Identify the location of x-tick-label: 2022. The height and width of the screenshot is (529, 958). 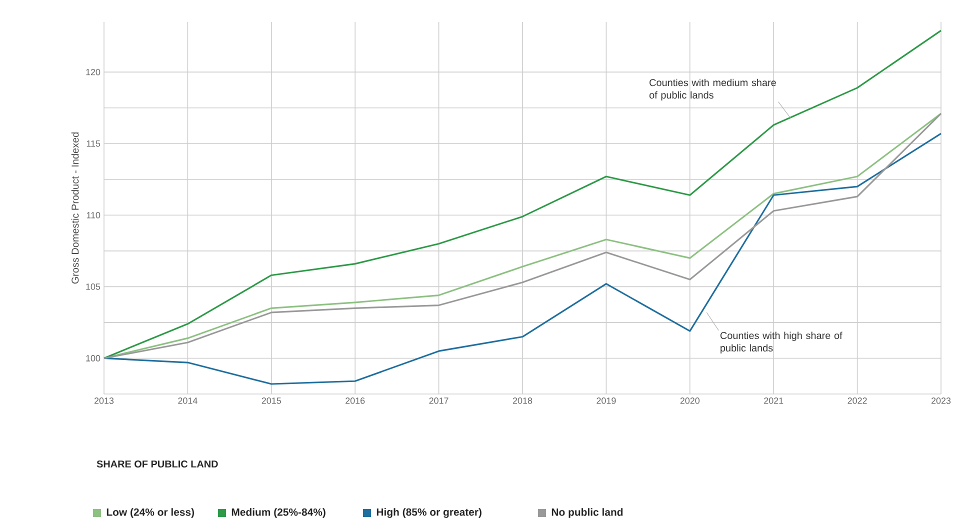
(857, 401).